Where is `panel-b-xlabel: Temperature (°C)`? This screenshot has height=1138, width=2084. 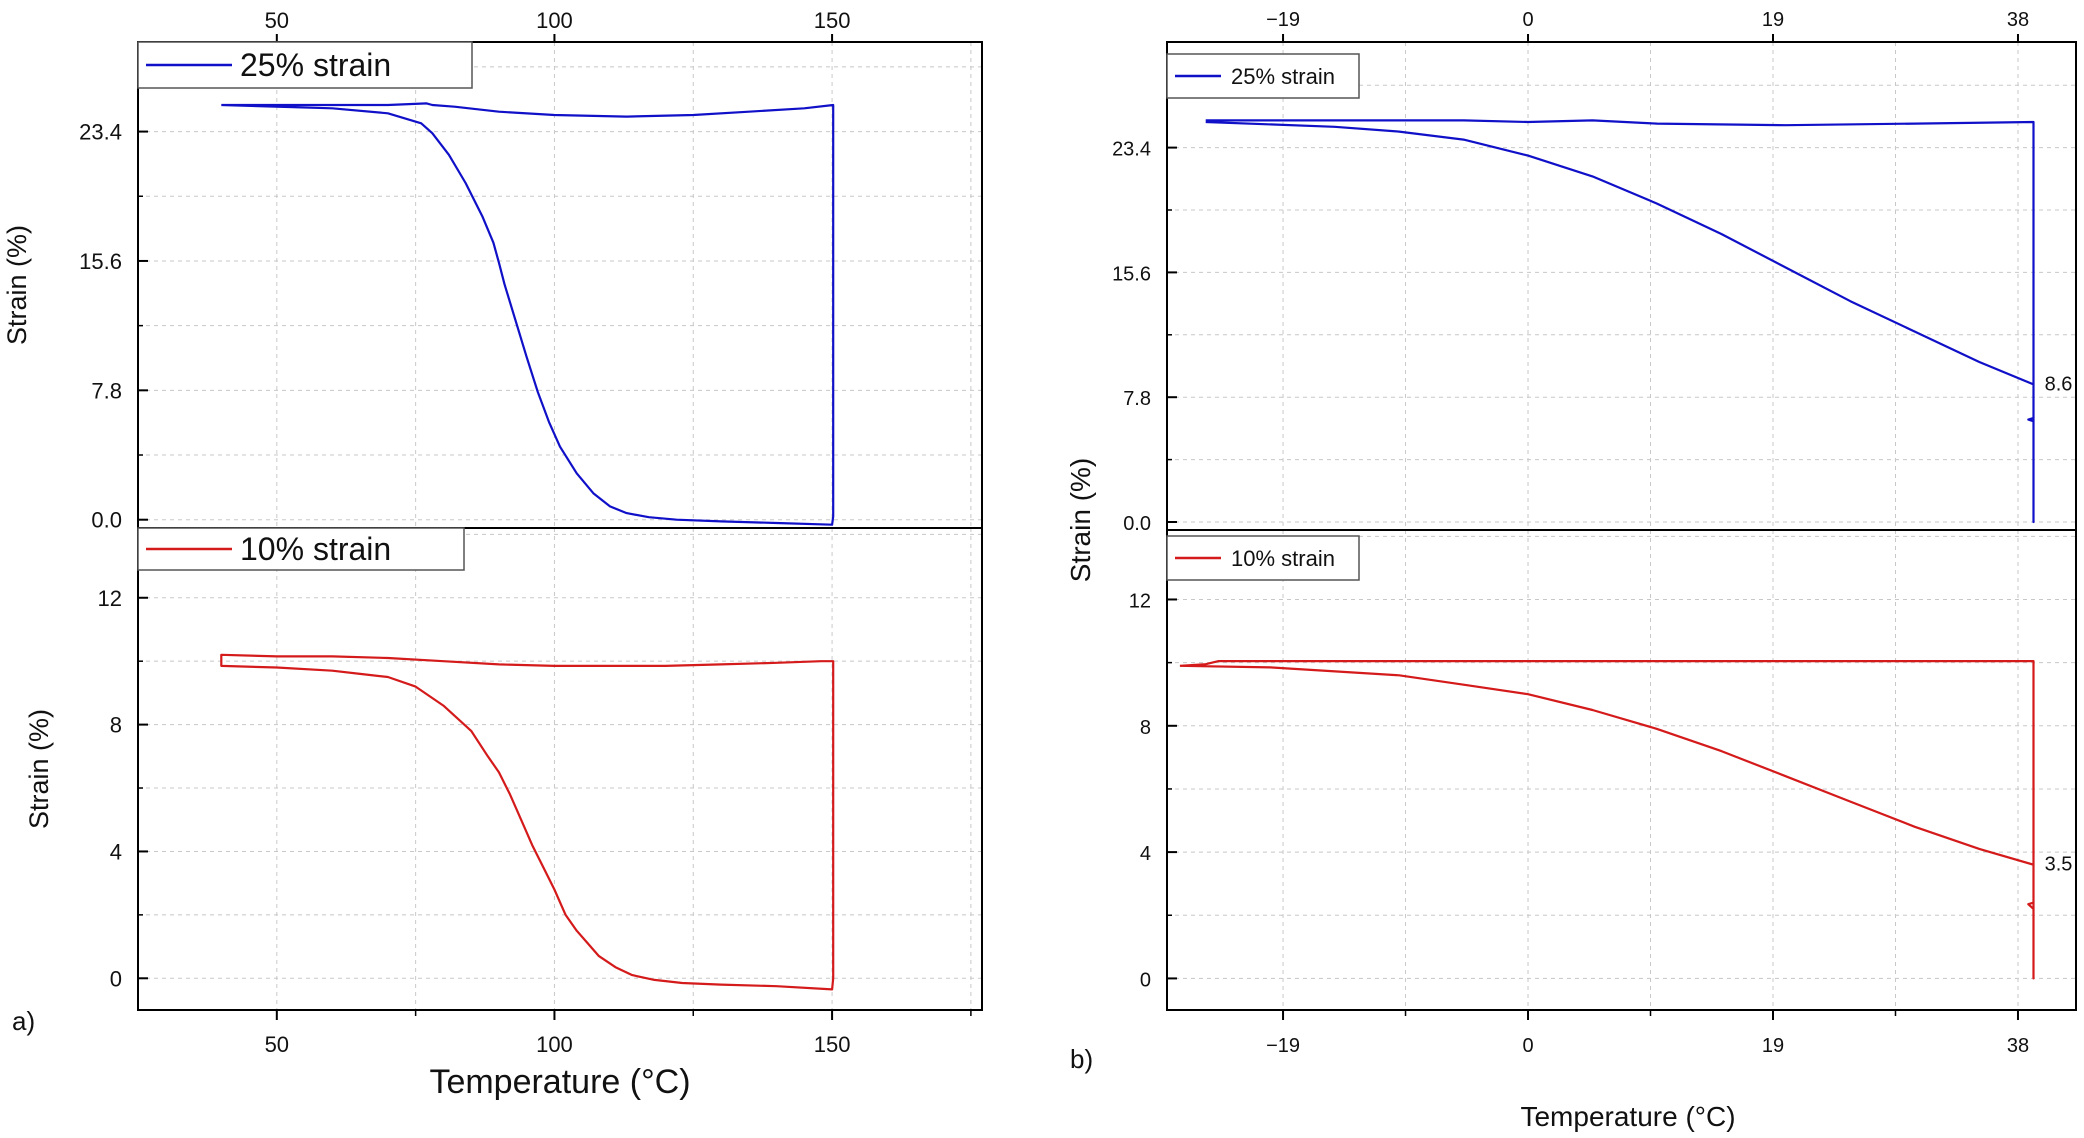
panel-b-xlabel: Temperature (°C) is located at coordinates (1627, 1116).